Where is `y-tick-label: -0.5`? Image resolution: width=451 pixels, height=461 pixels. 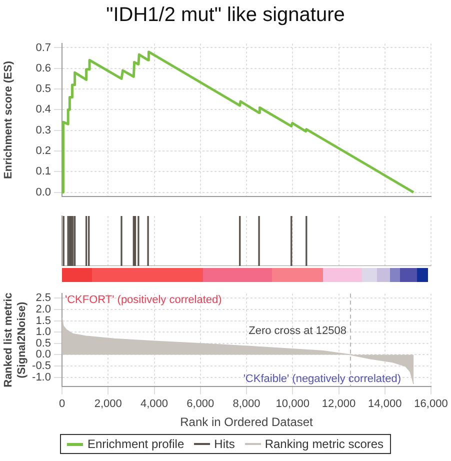
y-tick-label: -0.5 is located at coordinates (41, 366).